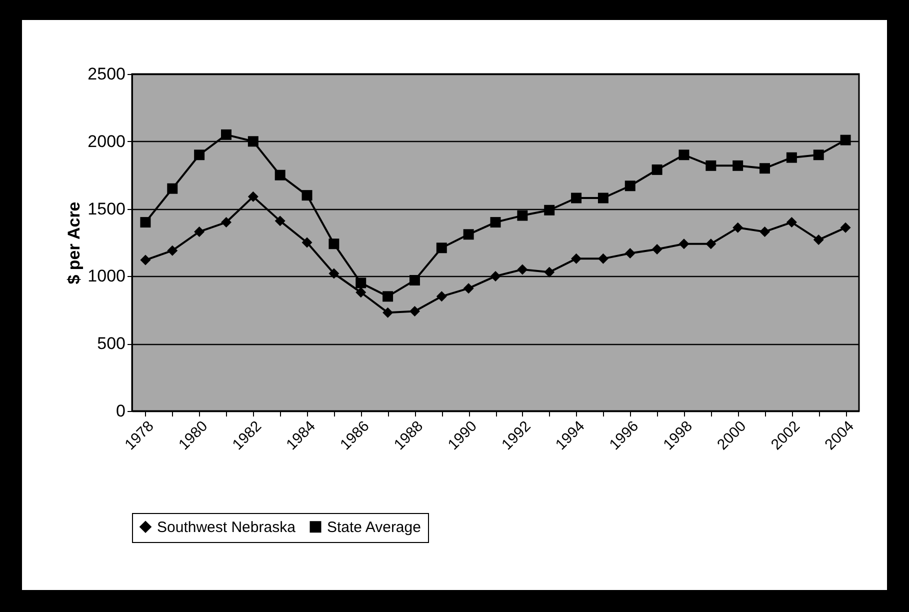 The width and height of the screenshot is (909, 612). Describe the element at coordinates (111, 344) in the screenshot. I see `y-tick-label: 500` at that location.